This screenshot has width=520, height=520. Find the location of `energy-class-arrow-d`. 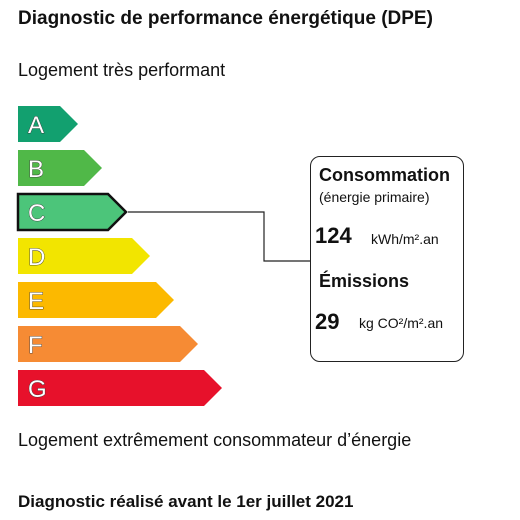

energy-class-arrow-d is located at coordinates (84, 256).